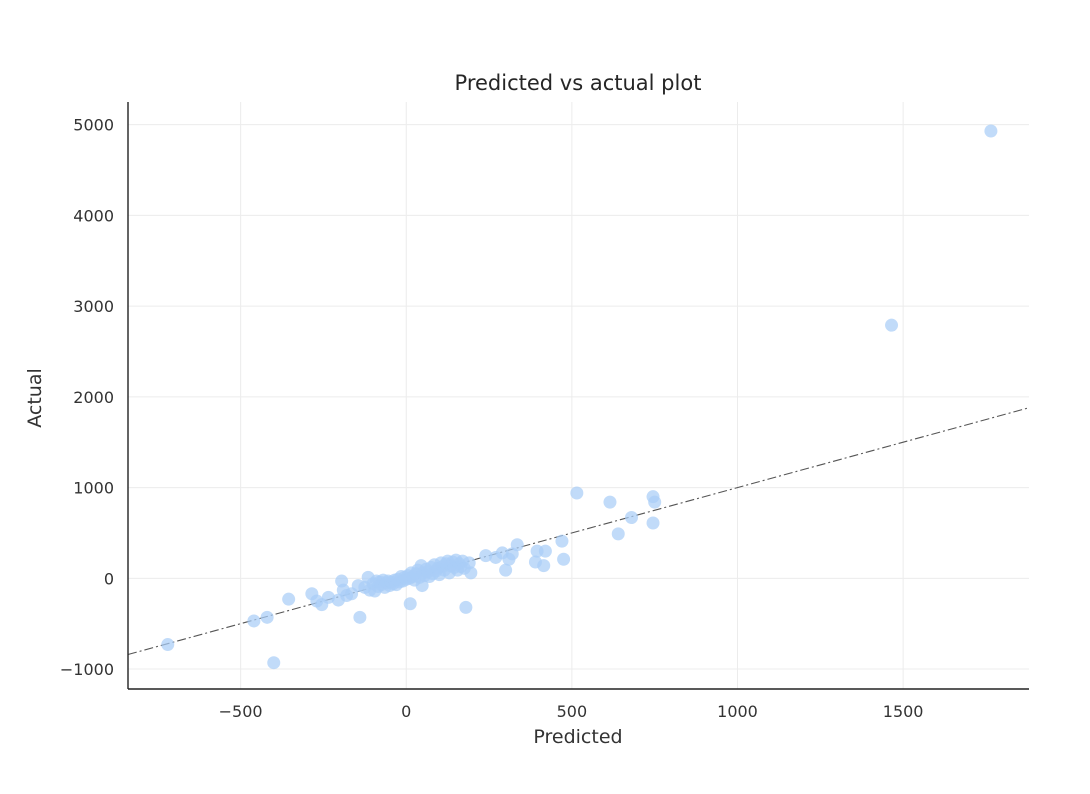  Describe the element at coordinates (109, 578) in the screenshot. I see `y-tick-label: 0` at that location.